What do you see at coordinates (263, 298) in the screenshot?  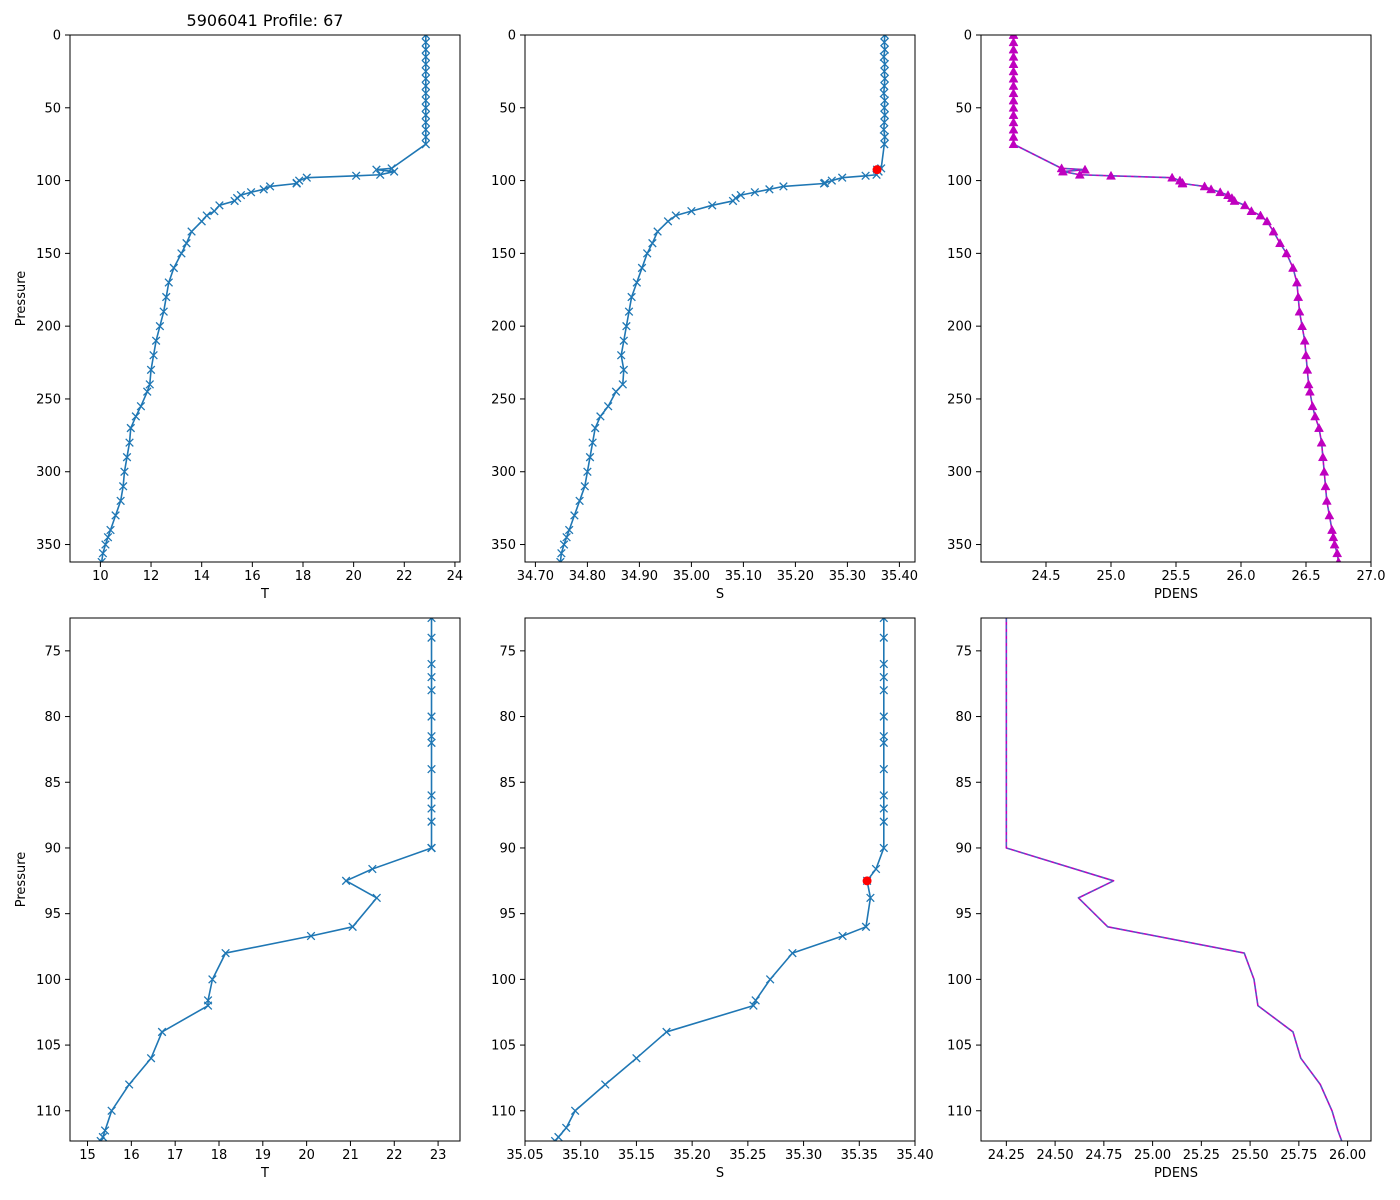 I see `series-line-T` at bounding box center [263, 298].